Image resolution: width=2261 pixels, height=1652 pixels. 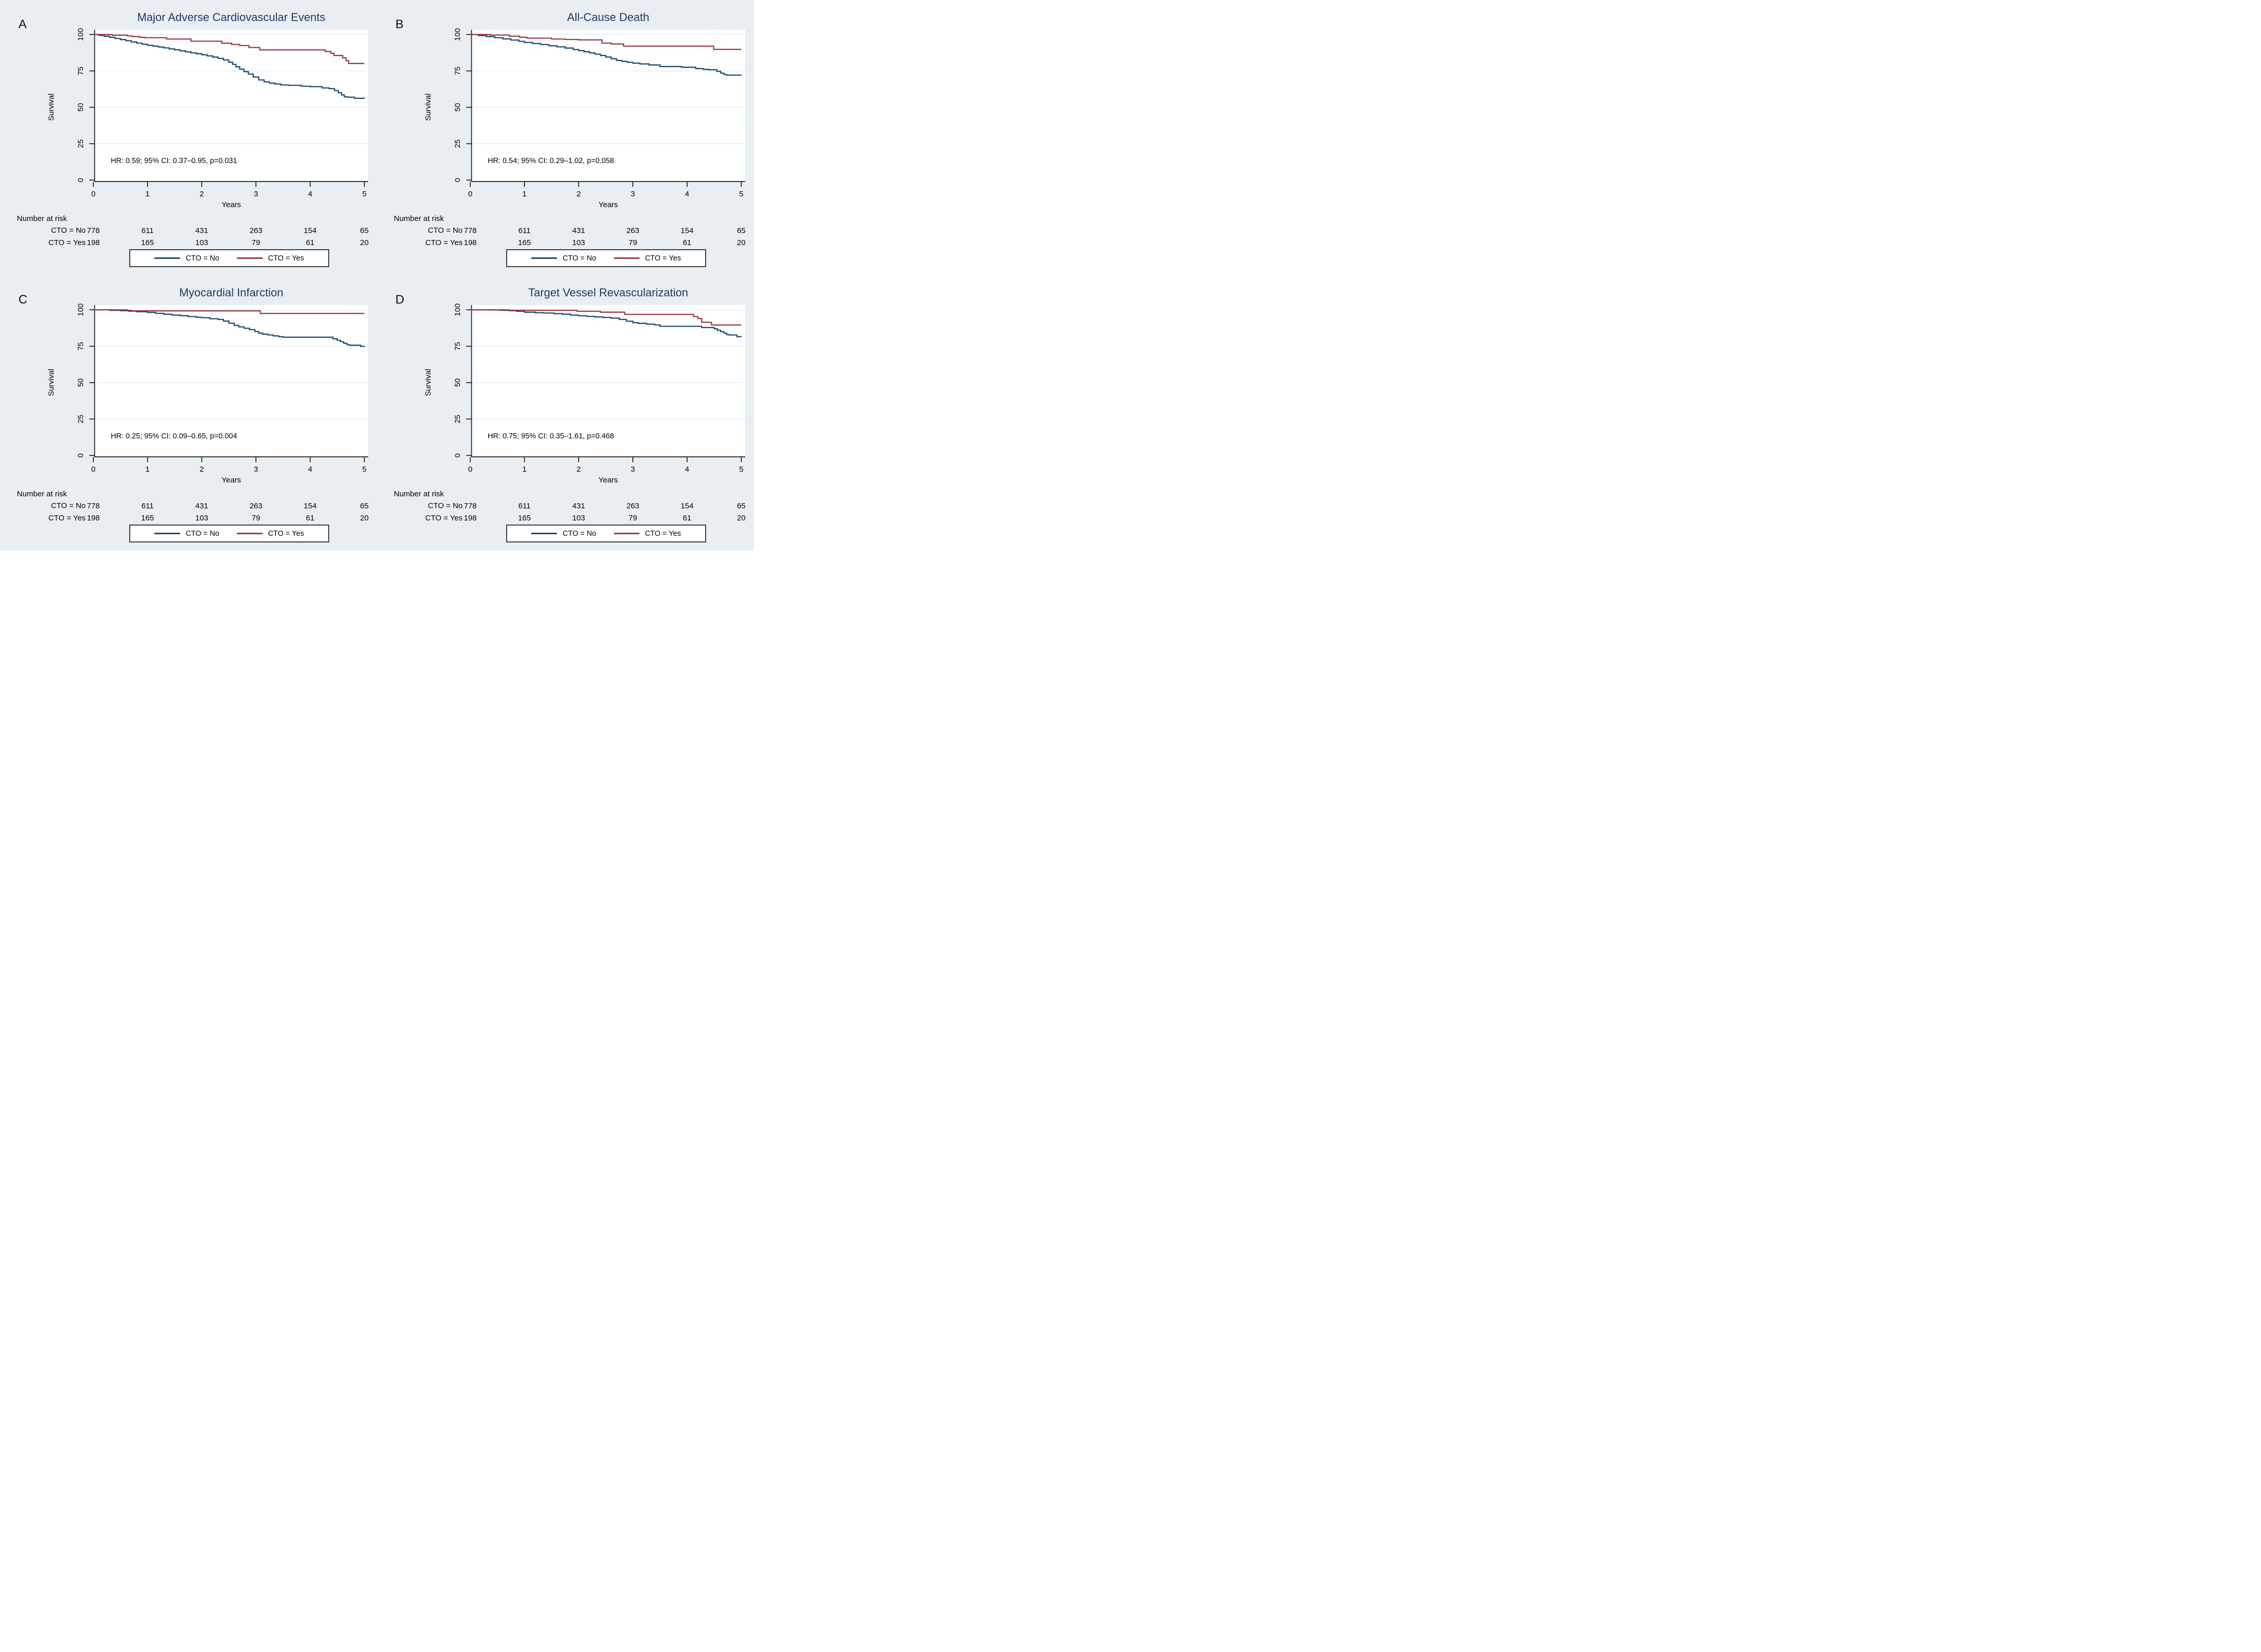 I want to click on panel-title: Myocardial Infarction, so click(x=231, y=292).